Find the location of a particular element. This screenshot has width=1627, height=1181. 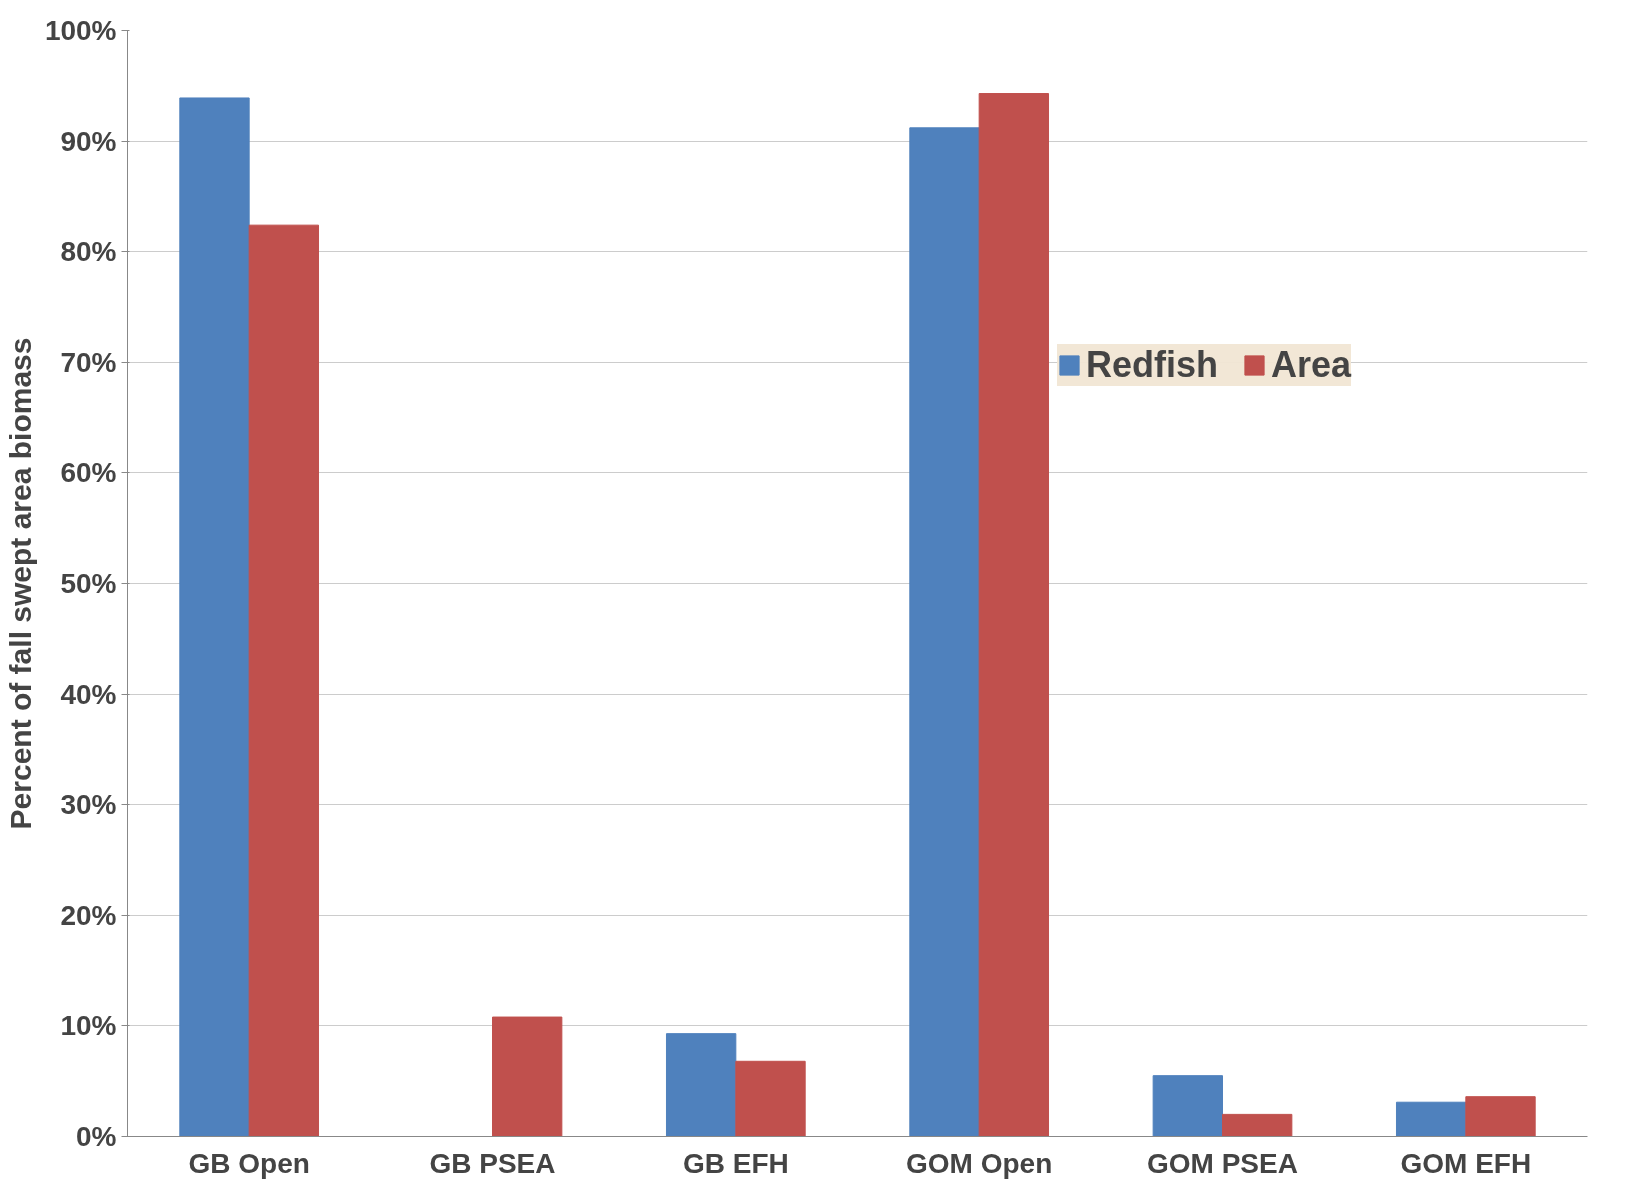

y-tick-label: 100% is located at coordinates (80, 30).